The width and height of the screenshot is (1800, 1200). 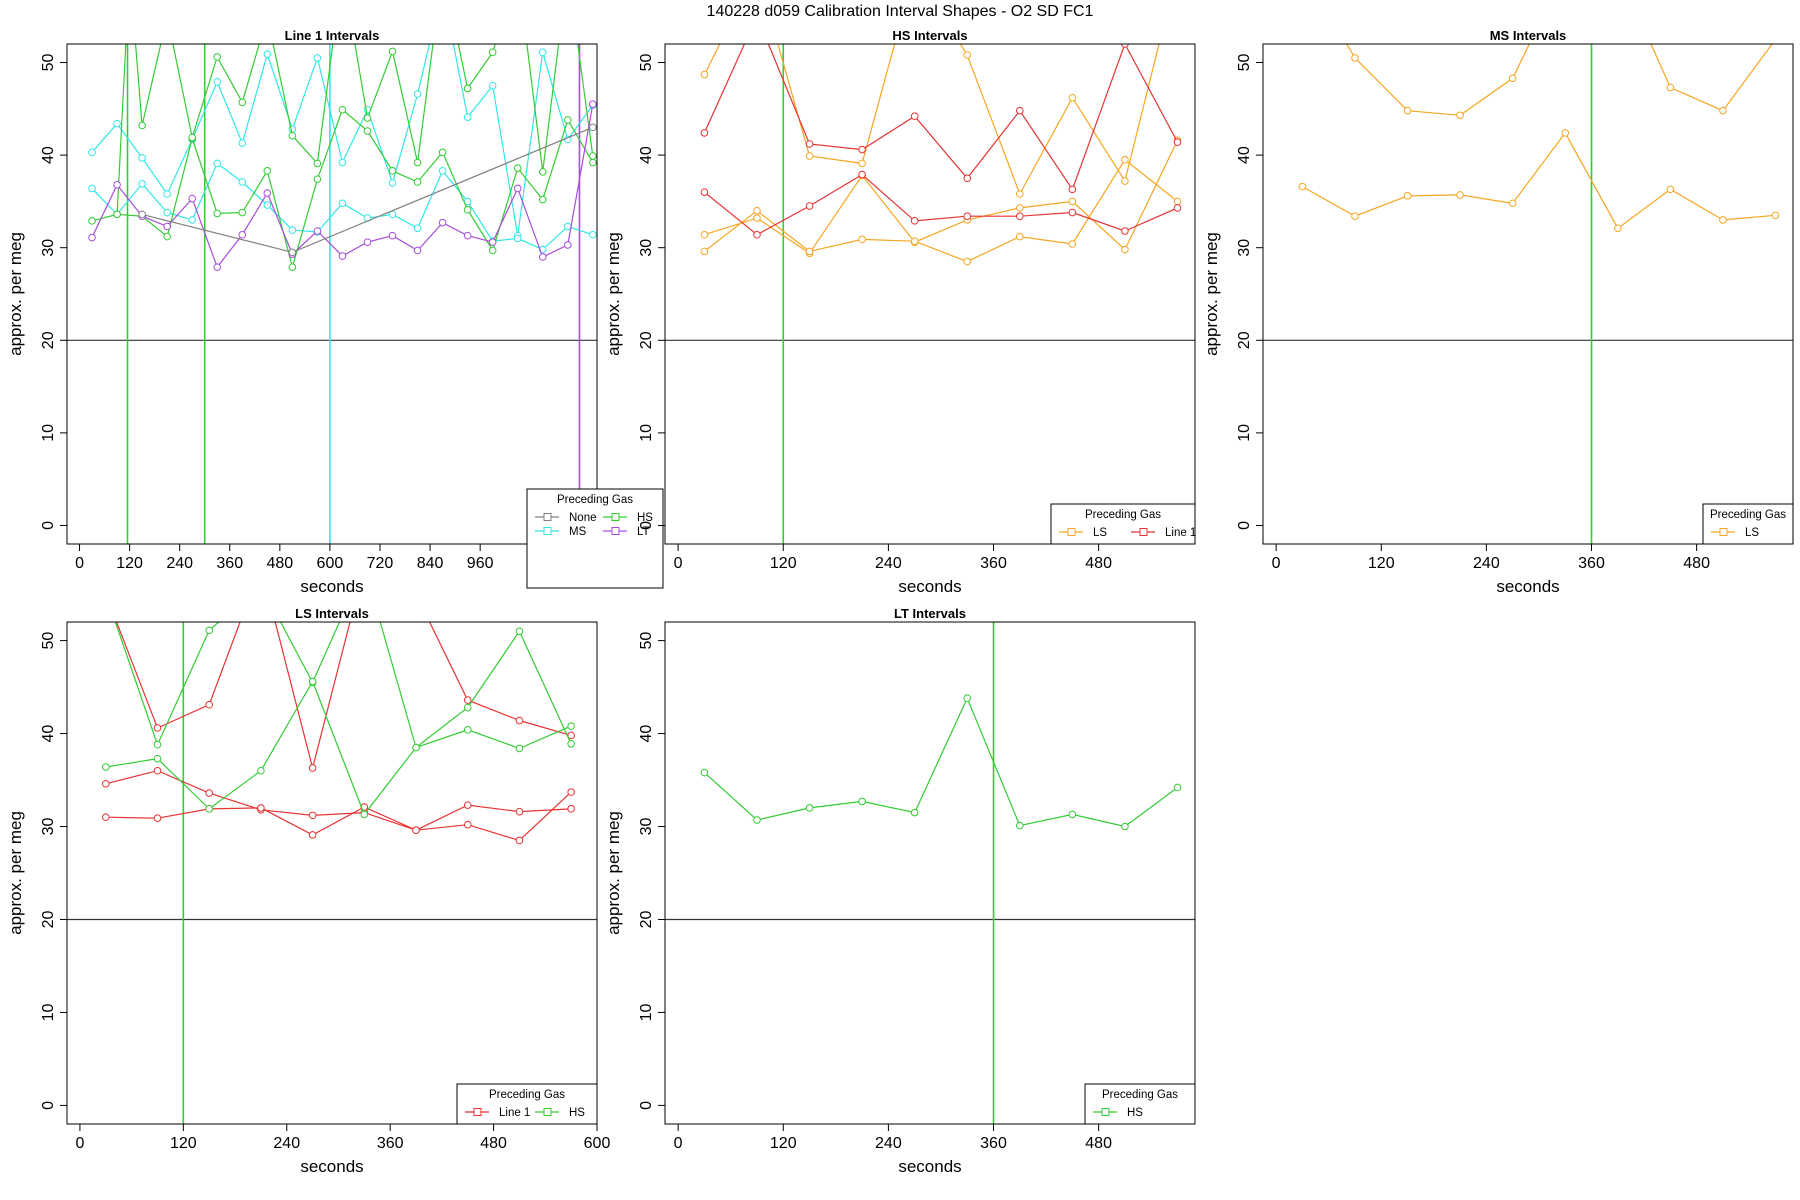 What do you see at coordinates (129, 563) in the screenshot?
I see `x-tick-label: 120` at bounding box center [129, 563].